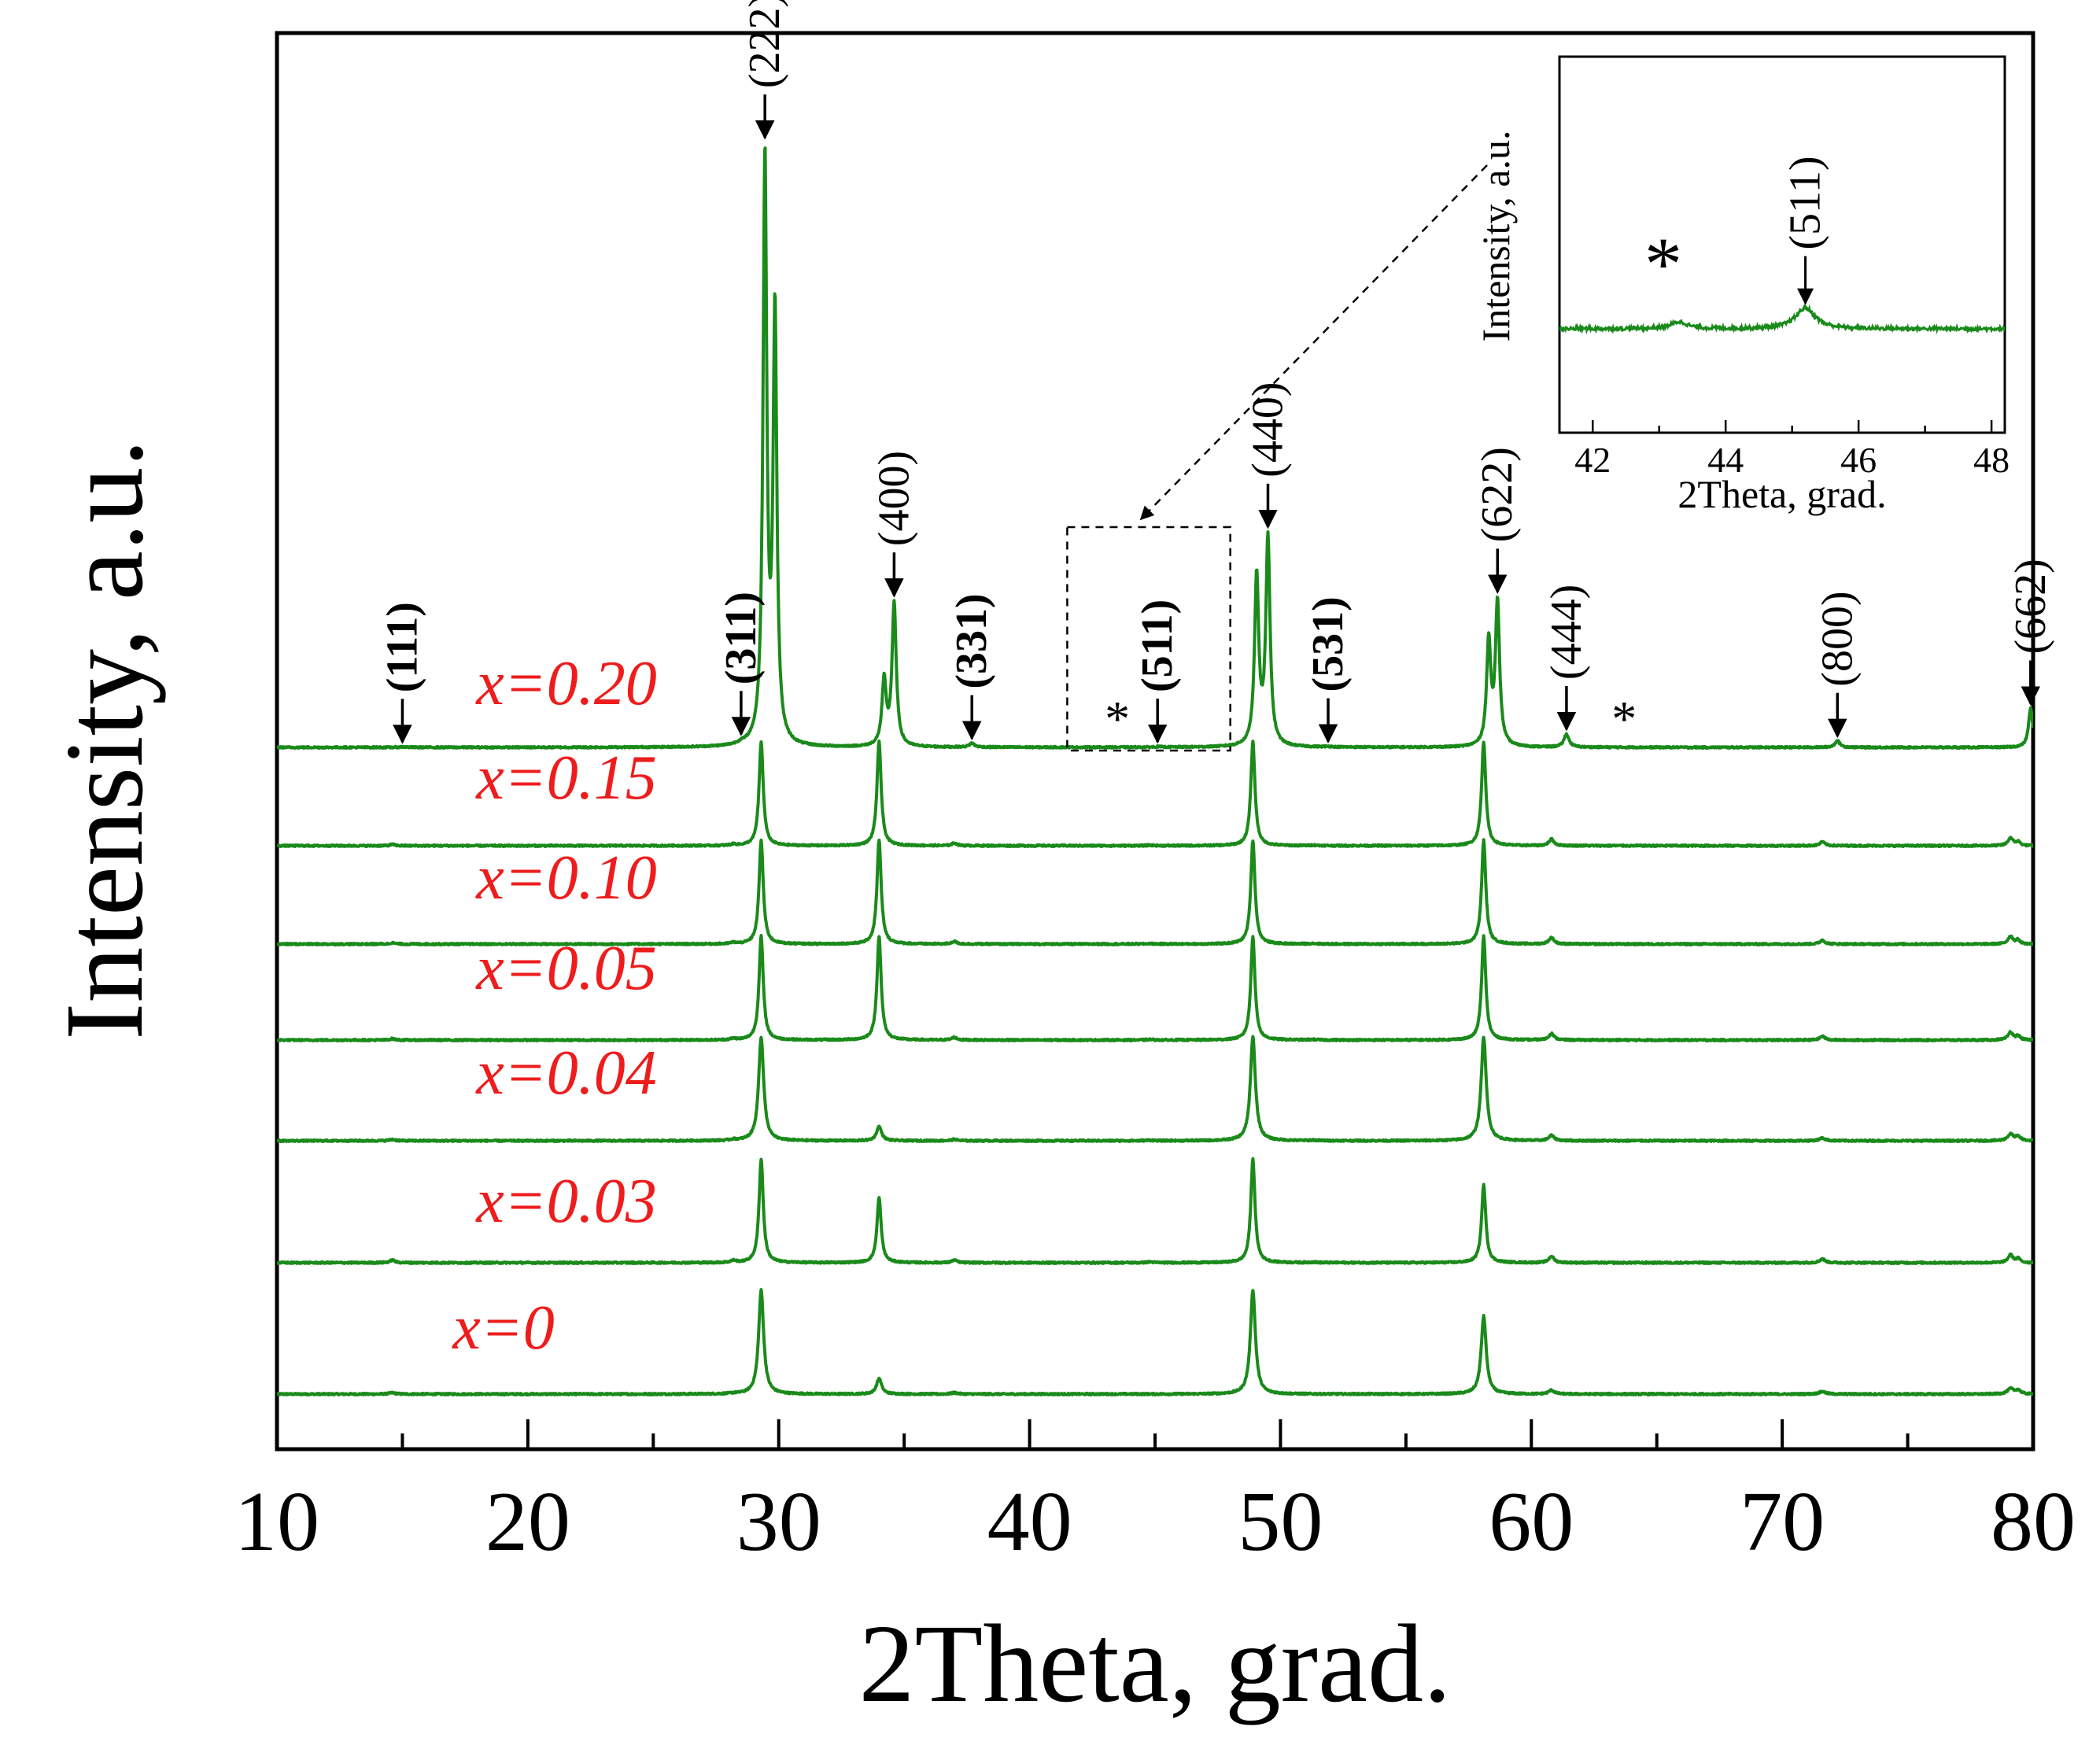 The width and height of the screenshot is (2100, 1745). What do you see at coordinates (1783, 1522) in the screenshot?
I see `x-tick-label: 70` at bounding box center [1783, 1522].